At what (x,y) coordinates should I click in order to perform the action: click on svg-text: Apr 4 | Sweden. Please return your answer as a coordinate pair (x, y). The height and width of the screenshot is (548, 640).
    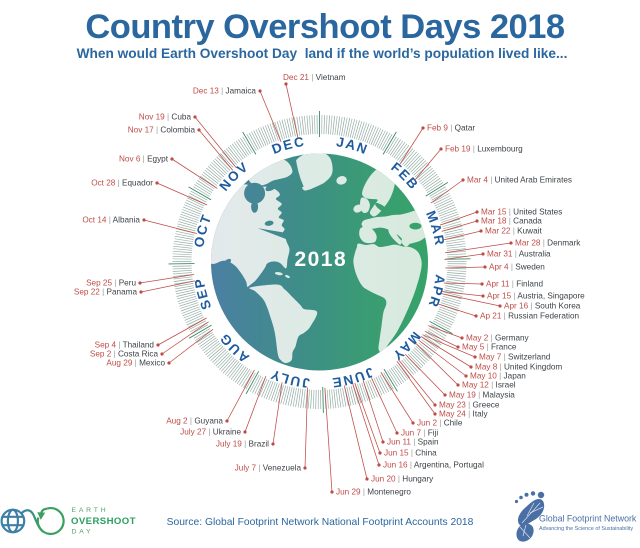
    Looking at the image, I should click on (517, 267).